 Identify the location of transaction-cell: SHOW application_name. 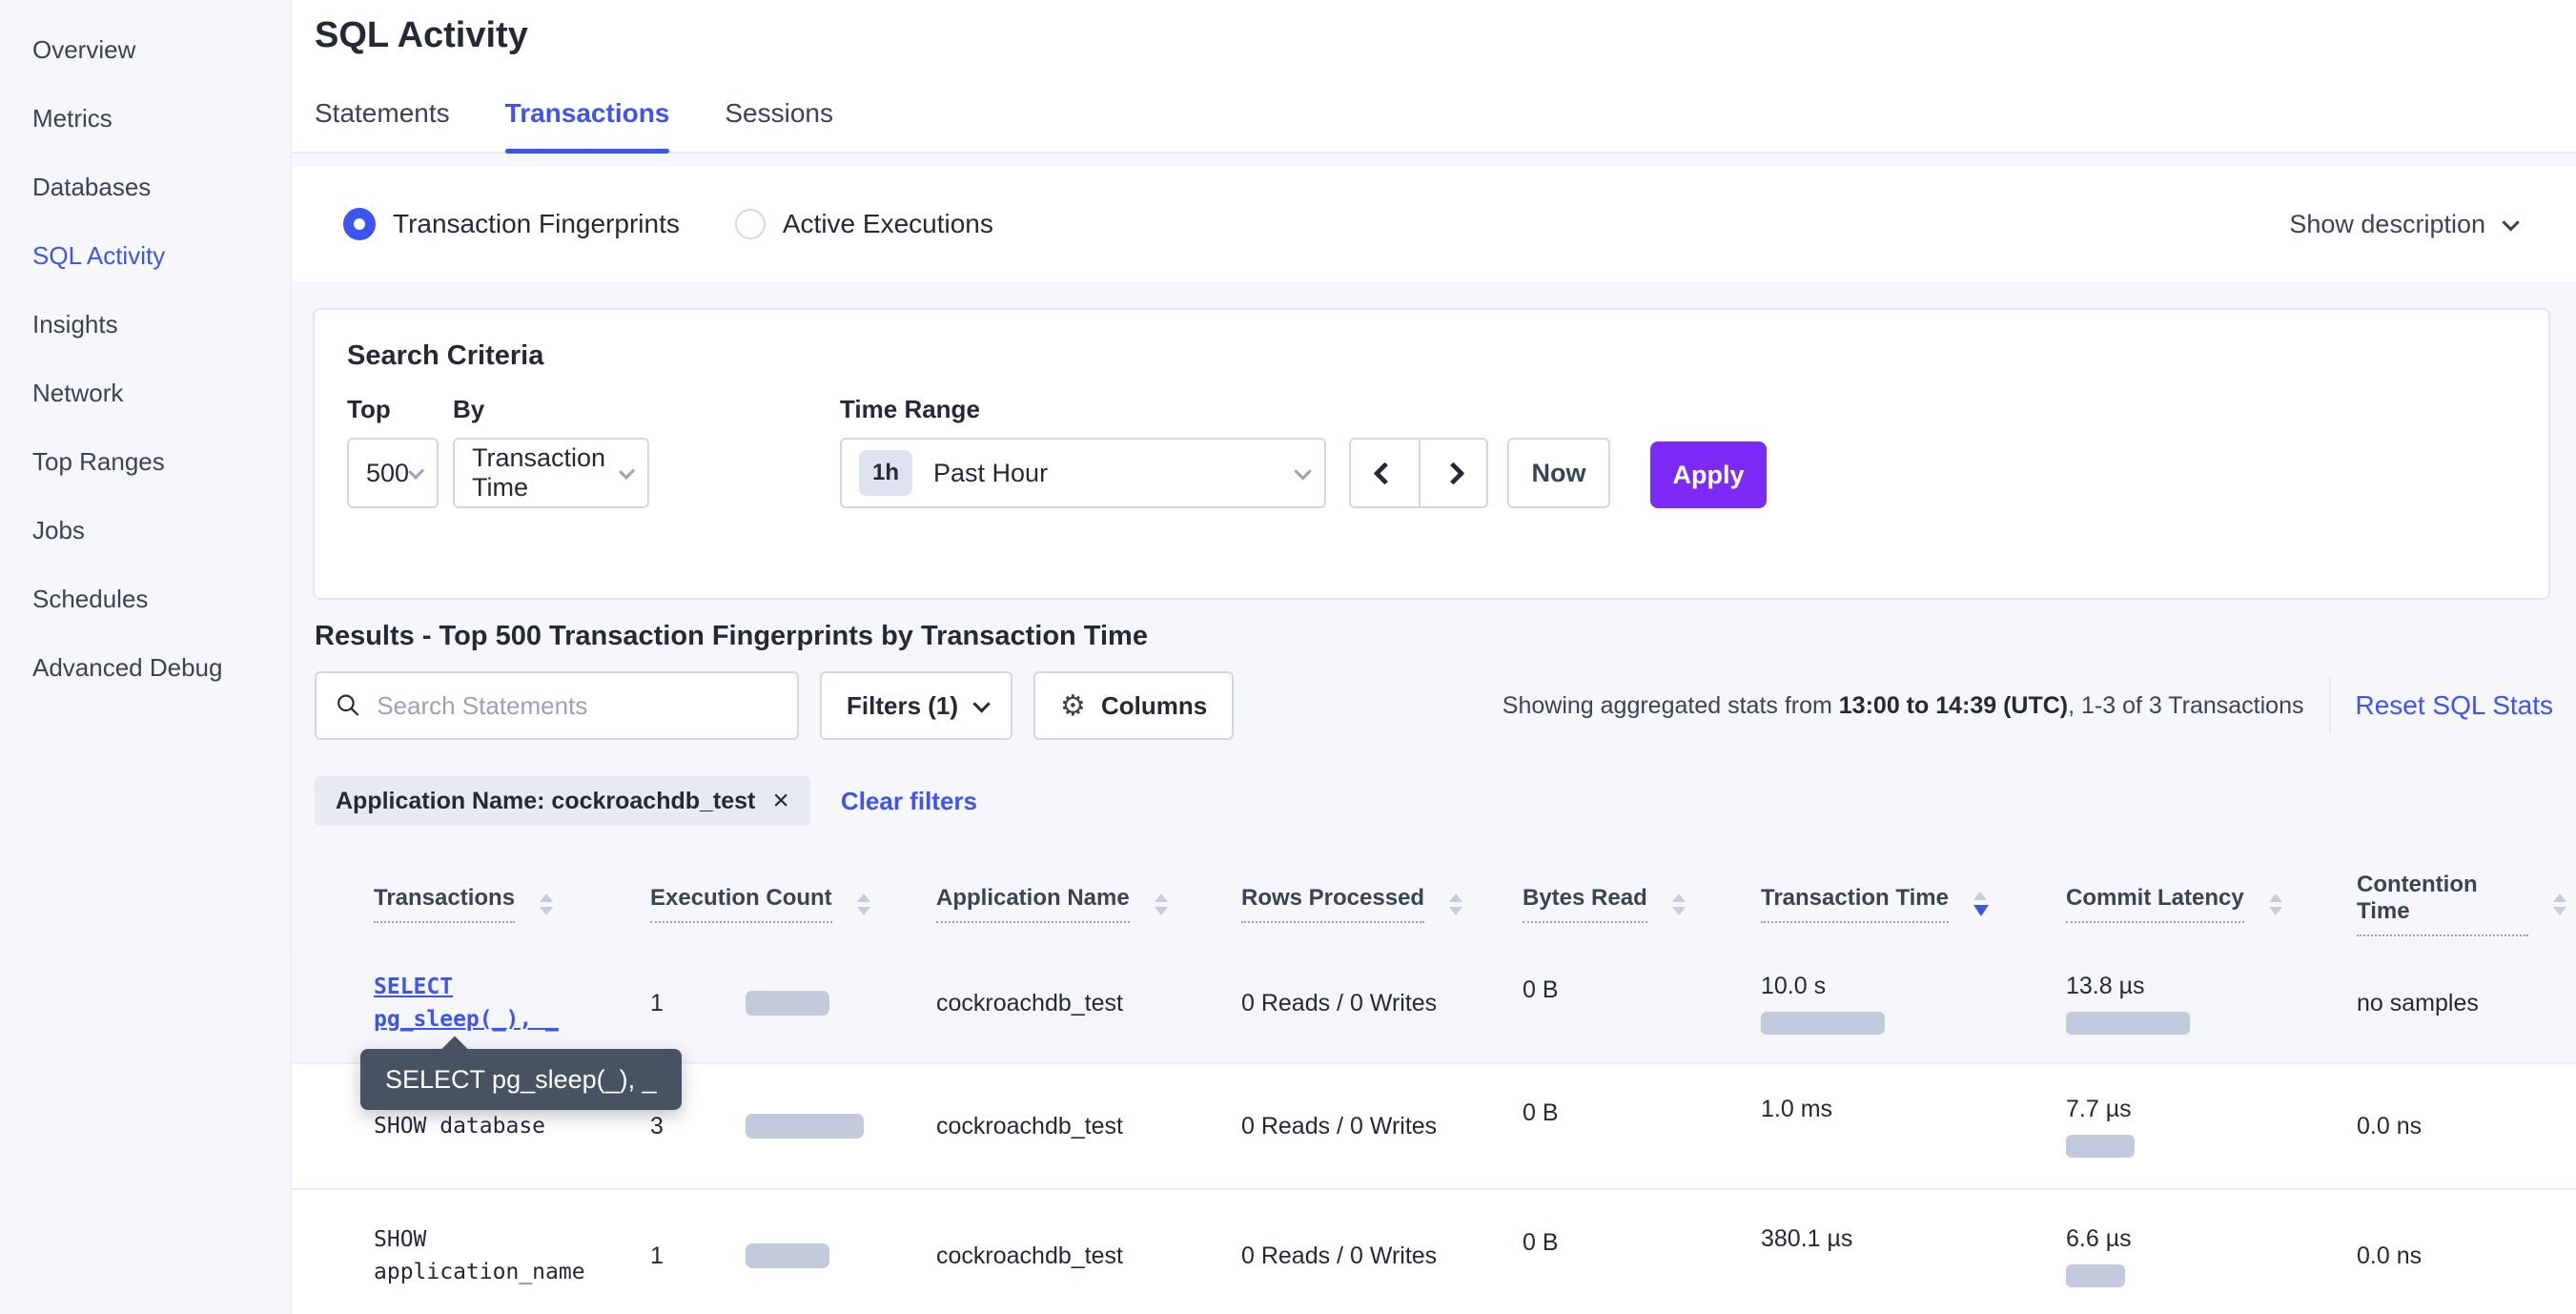
(512, 1255).